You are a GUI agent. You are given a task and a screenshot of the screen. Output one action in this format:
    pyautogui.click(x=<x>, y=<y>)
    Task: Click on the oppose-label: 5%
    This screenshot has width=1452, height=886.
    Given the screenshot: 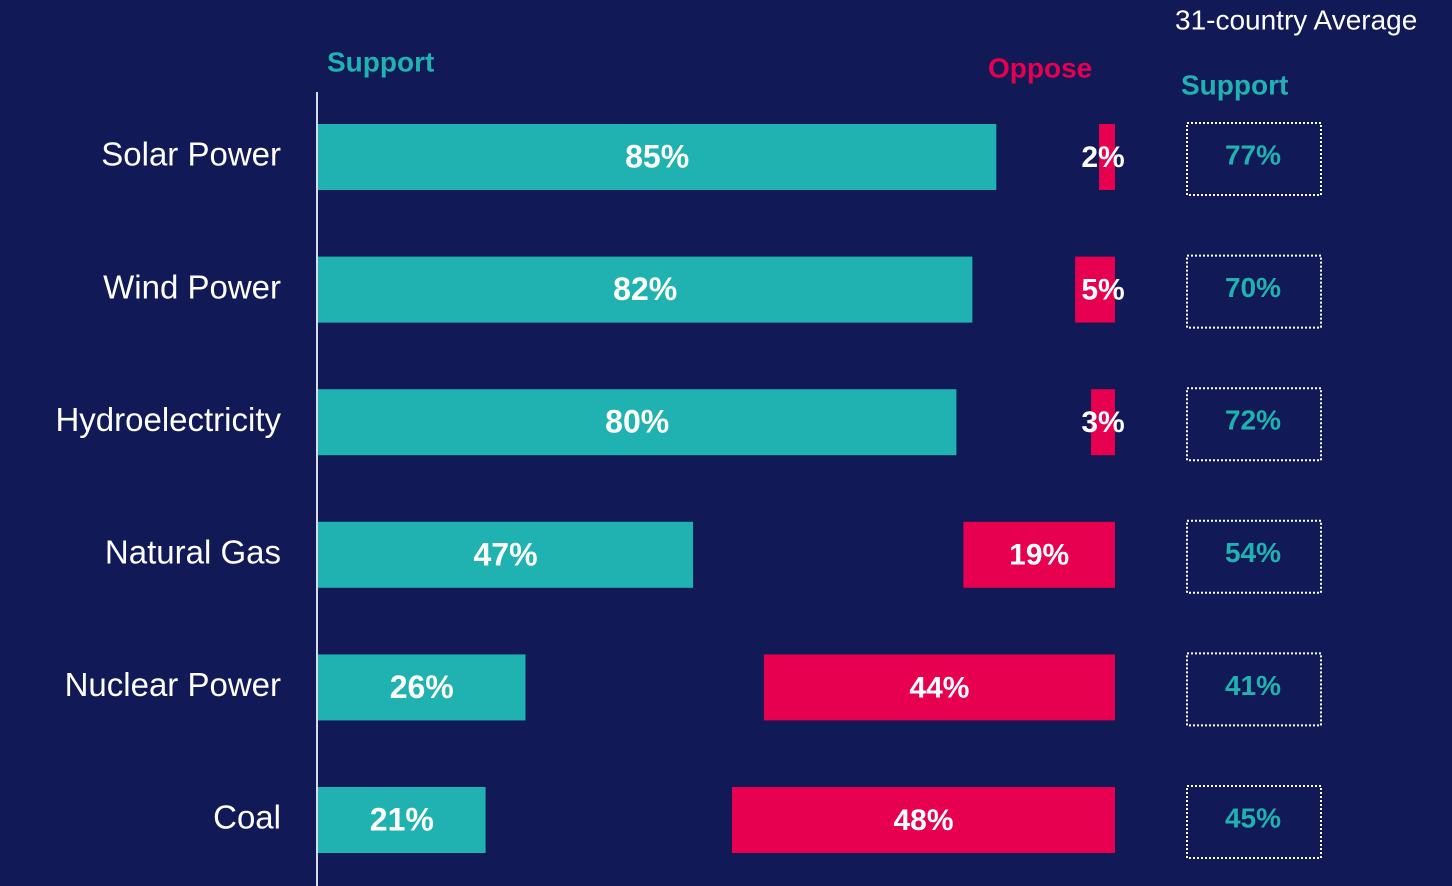 What is the action you would take?
    pyautogui.click(x=1102, y=290)
    